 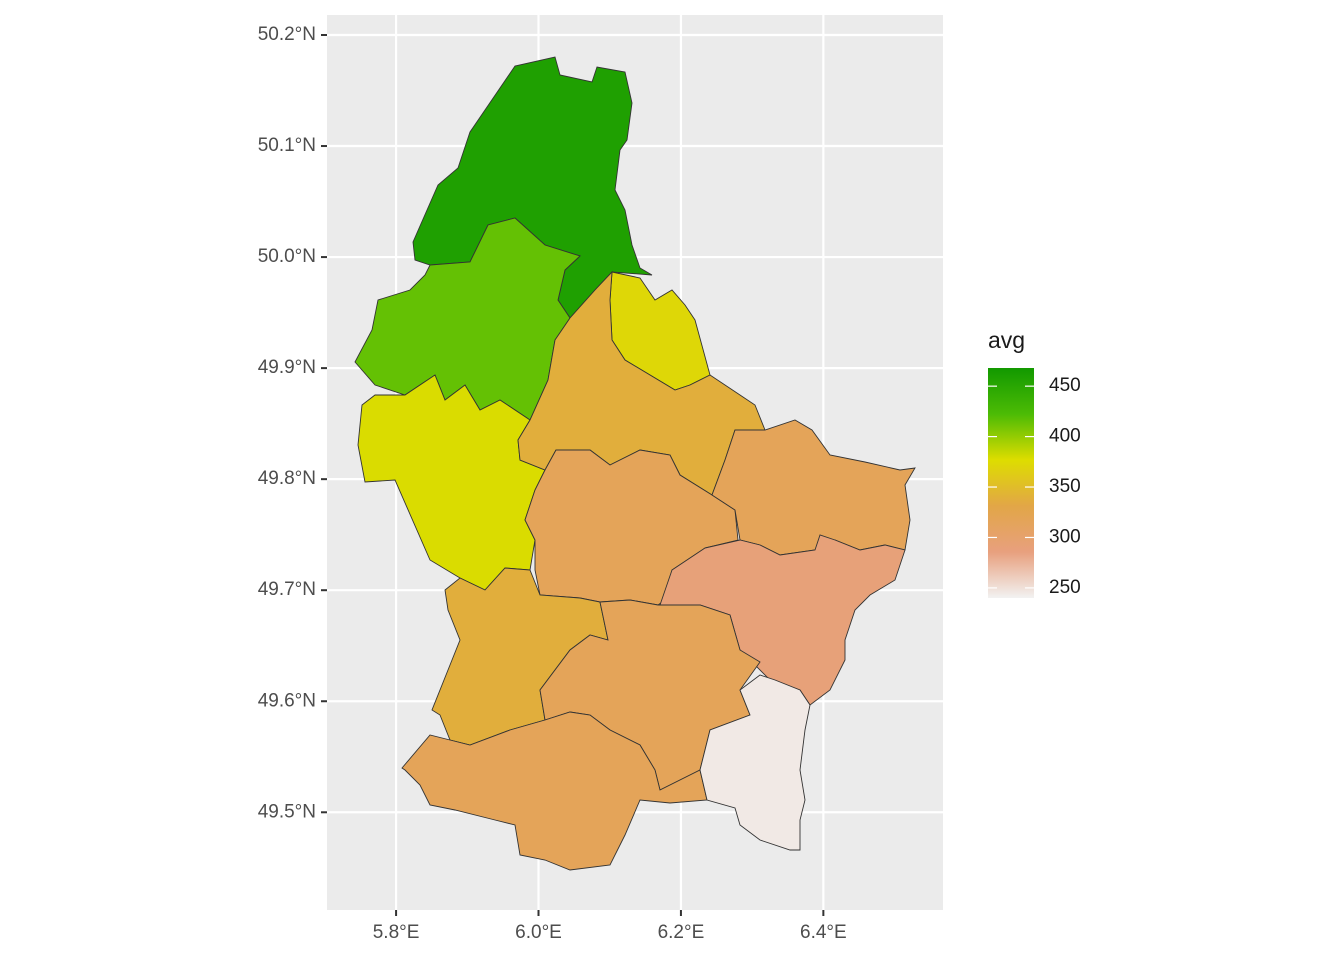 What do you see at coordinates (287, 478) in the screenshot?
I see `y-tick-label: 49.8°N` at bounding box center [287, 478].